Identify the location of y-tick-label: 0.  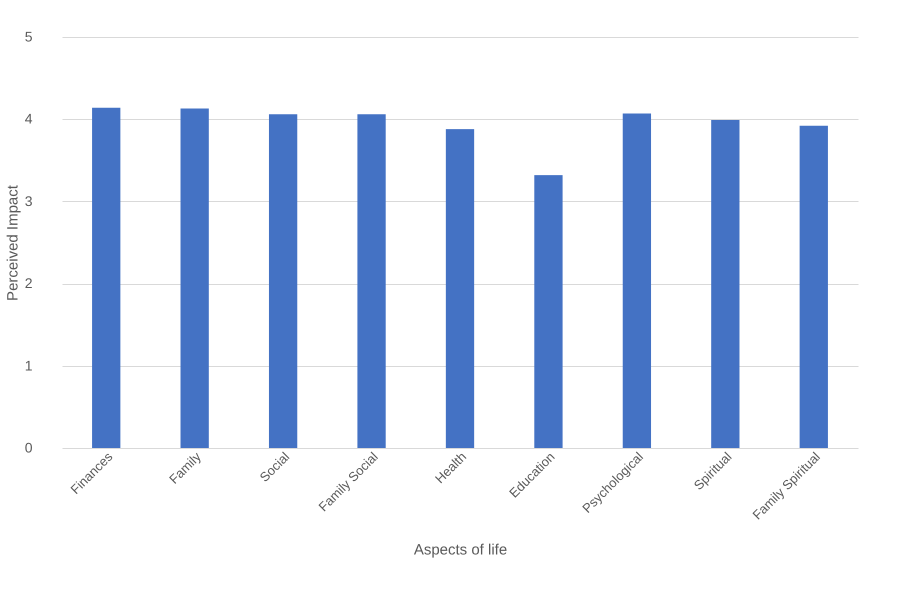
(28, 448).